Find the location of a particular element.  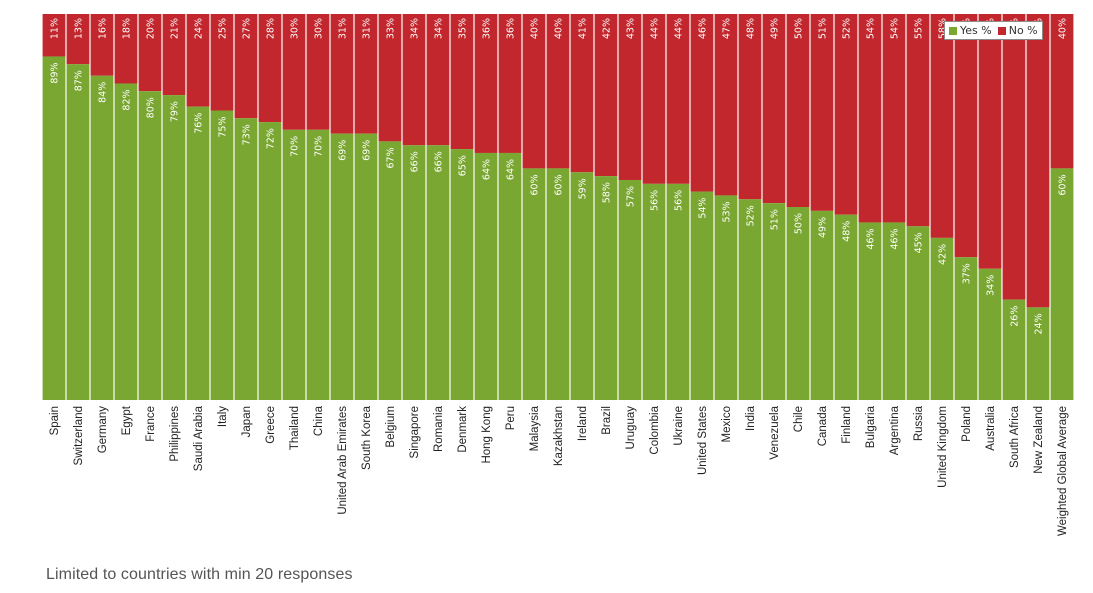

category-label-1: Switzerland is located at coordinates (79, 435).